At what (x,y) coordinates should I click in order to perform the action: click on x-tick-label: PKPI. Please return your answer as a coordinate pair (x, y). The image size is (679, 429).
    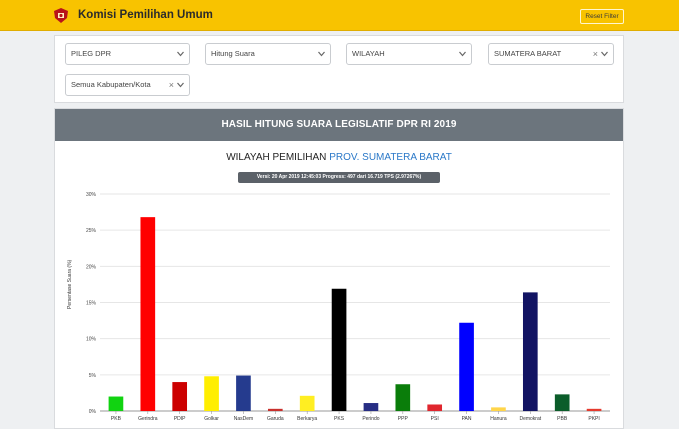
    Looking at the image, I should click on (593, 419).